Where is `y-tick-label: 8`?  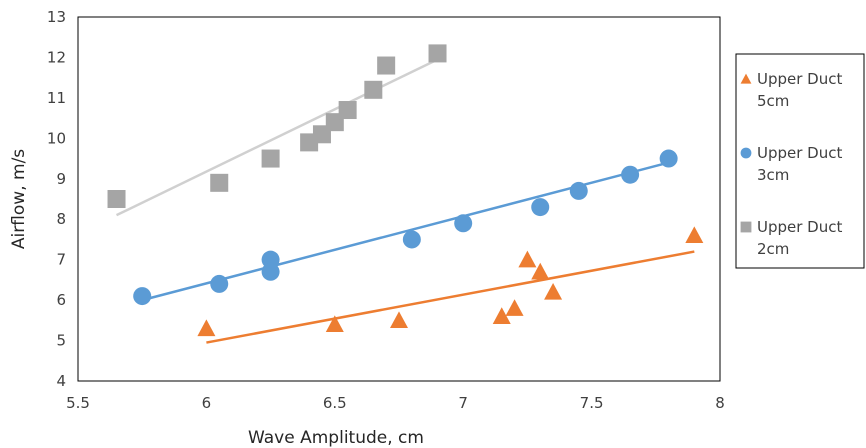
y-tick-label: 8 is located at coordinates (61, 219).